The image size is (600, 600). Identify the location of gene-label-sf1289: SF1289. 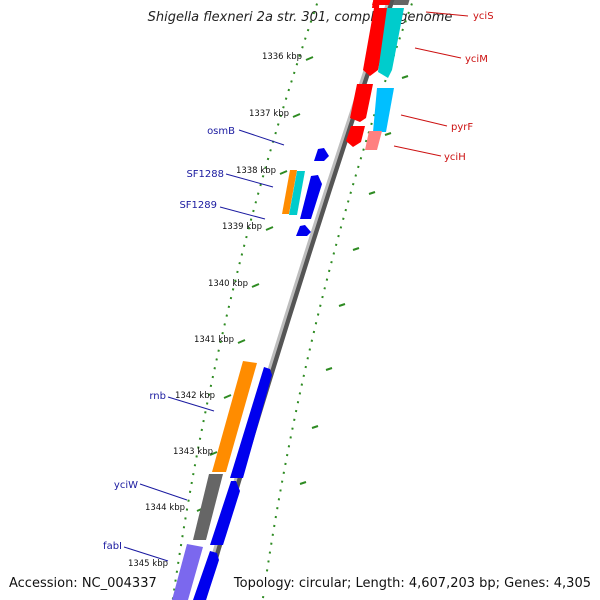
(198, 205).